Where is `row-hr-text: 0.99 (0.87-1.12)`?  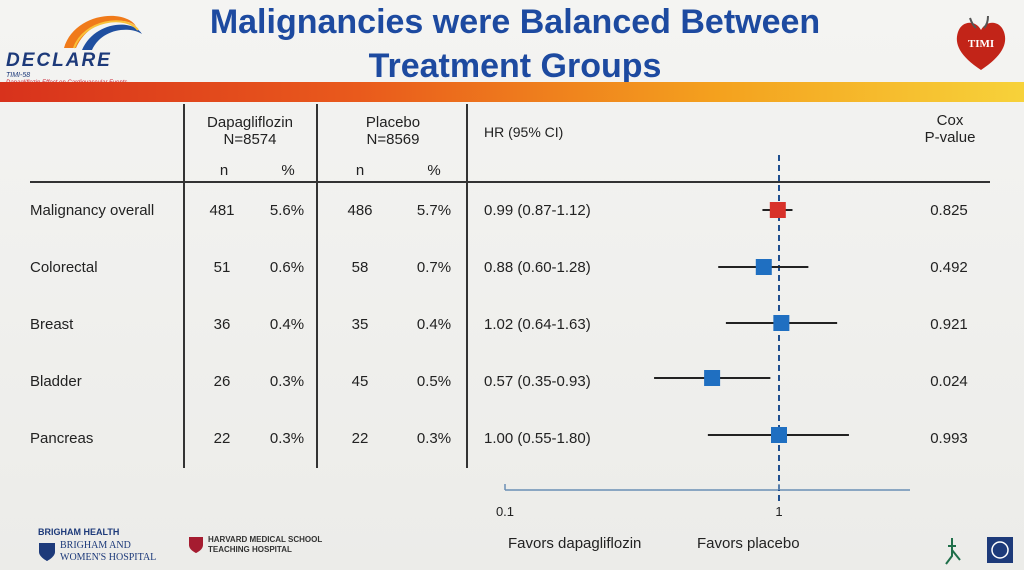
row-hr-text: 0.99 (0.87-1.12) is located at coordinates (537, 210).